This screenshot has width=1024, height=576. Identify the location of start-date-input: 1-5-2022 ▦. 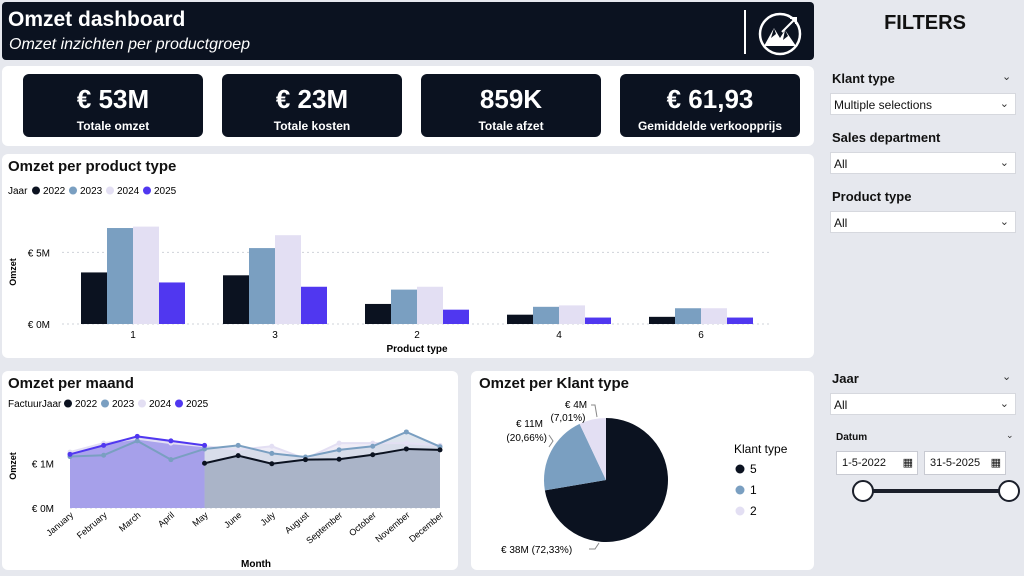
(877, 463).